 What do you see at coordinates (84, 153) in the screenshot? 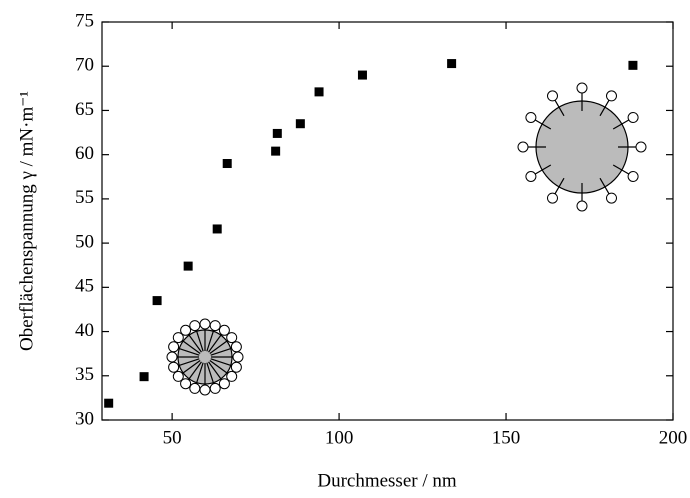
I see `y-tick-label: 60` at bounding box center [84, 153].